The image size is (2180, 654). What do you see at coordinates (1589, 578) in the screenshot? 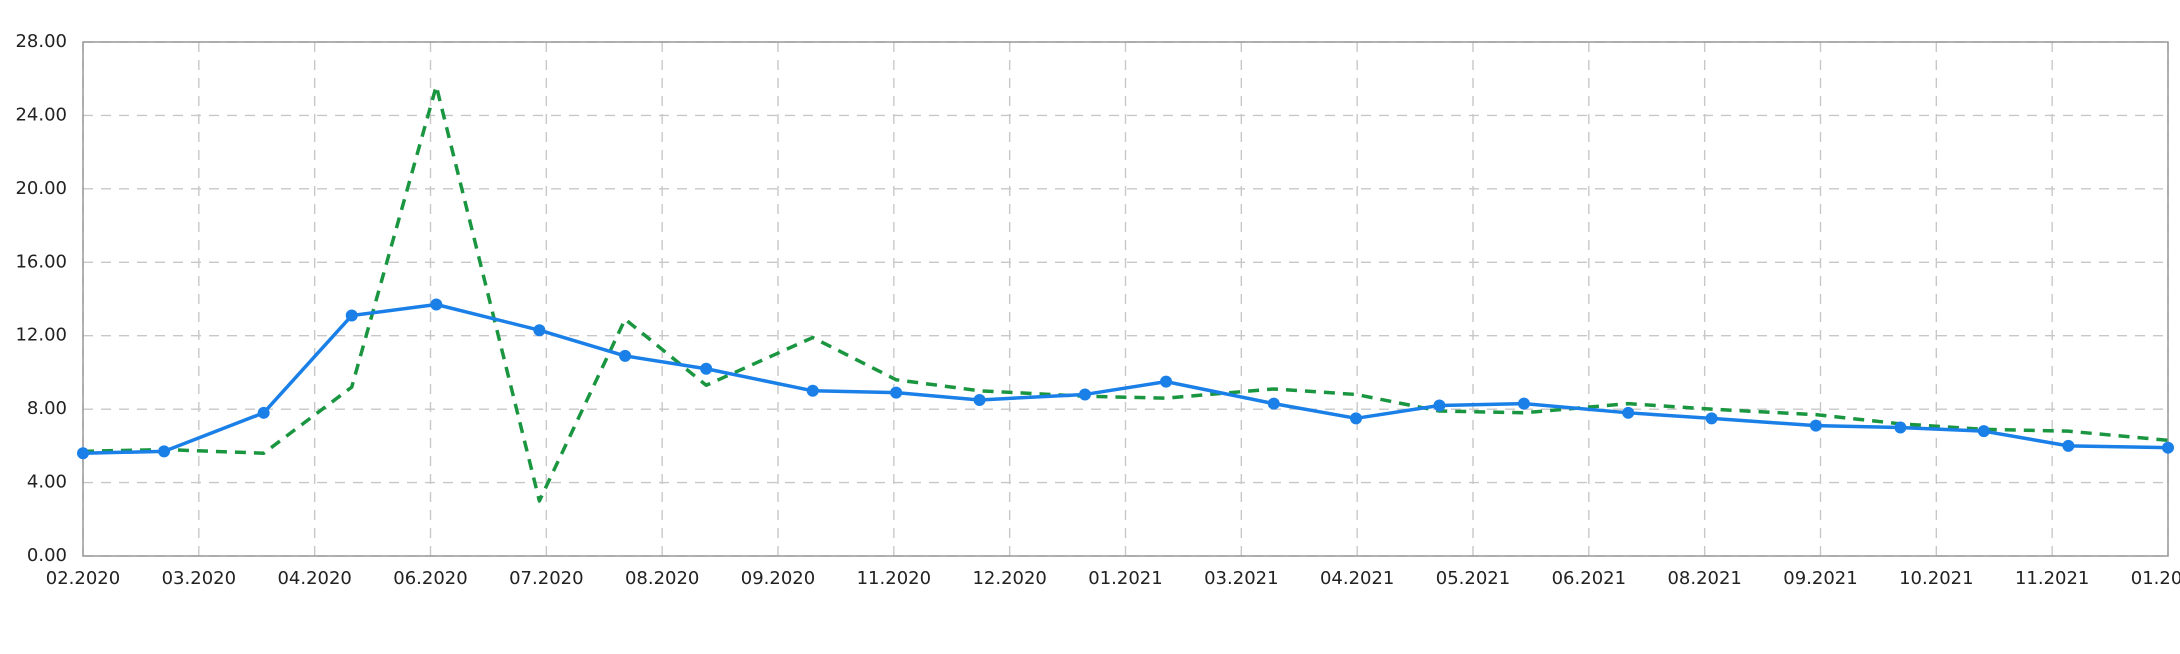
I see `x-tick-label: 06.2021` at bounding box center [1589, 578].